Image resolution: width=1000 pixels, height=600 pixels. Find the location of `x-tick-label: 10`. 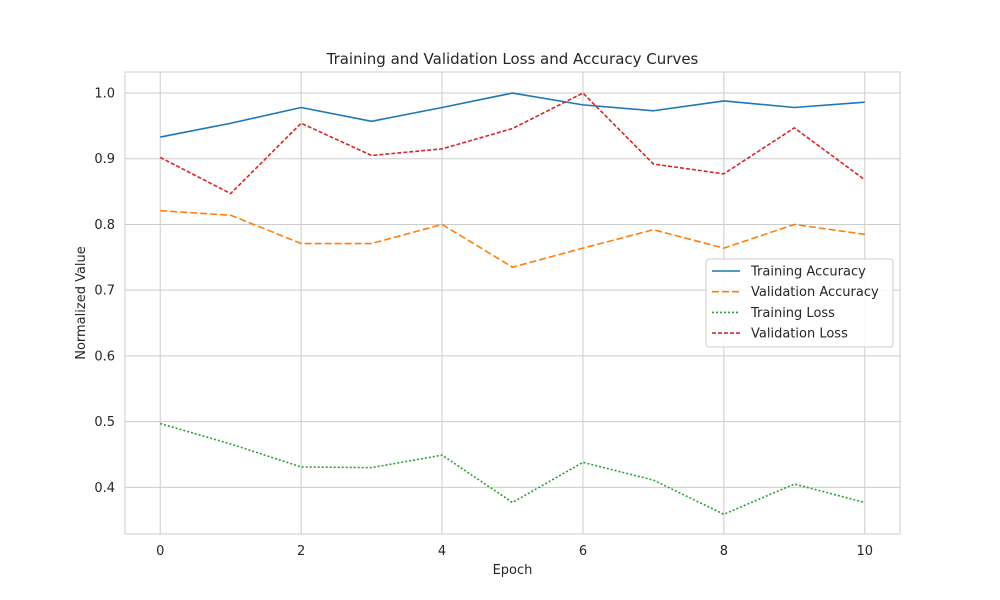

x-tick-label: 10 is located at coordinates (864, 551).